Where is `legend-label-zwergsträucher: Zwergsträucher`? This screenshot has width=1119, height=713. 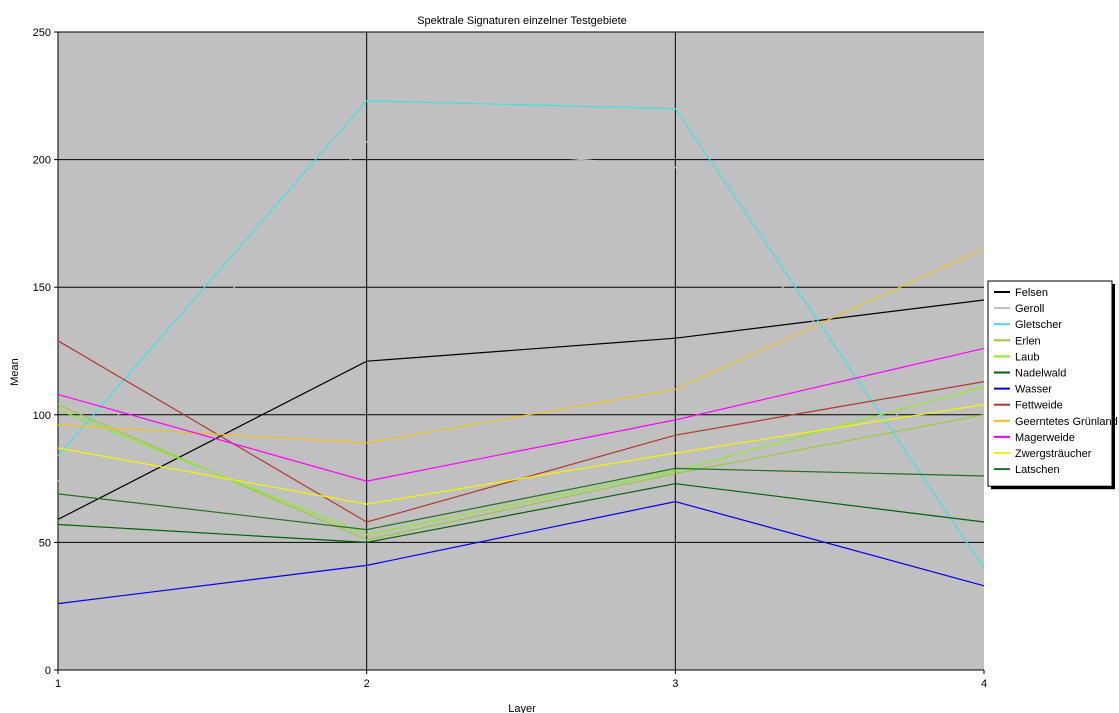 legend-label-zwergsträucher: Zwergsträucher is located at coordinates (1053, 454).